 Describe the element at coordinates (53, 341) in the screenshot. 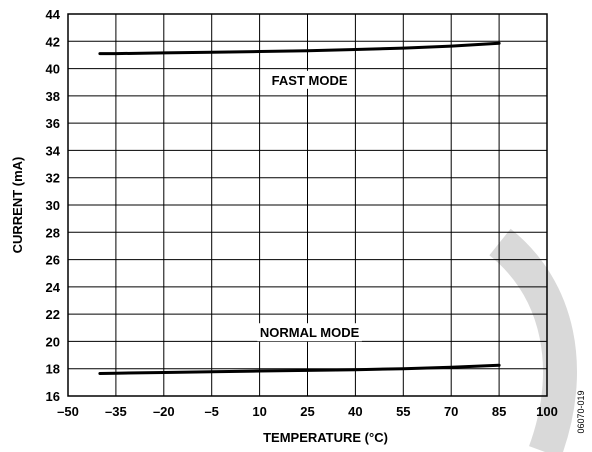

I see `y-tick-label: 20` at that location.